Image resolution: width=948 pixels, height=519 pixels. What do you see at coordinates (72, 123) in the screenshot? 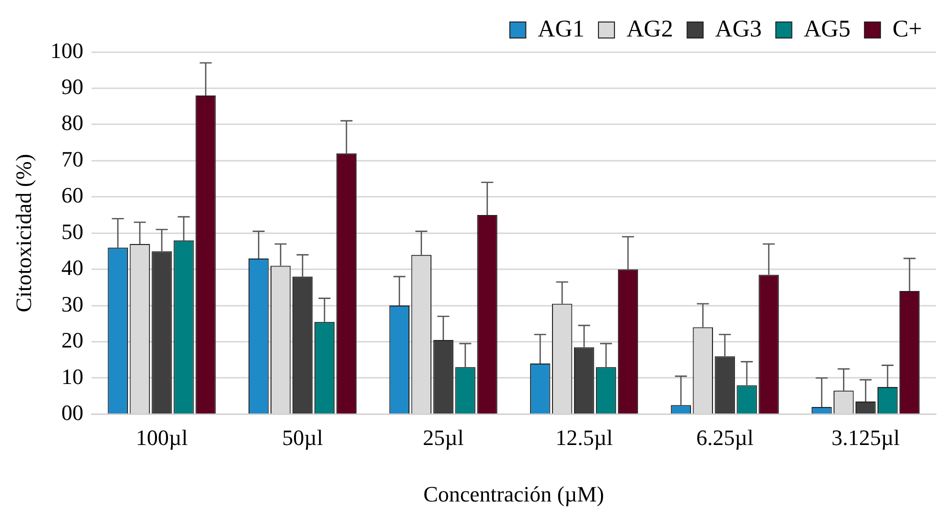
I see `y-tick-label: 80` at bounding box center [72, 123].